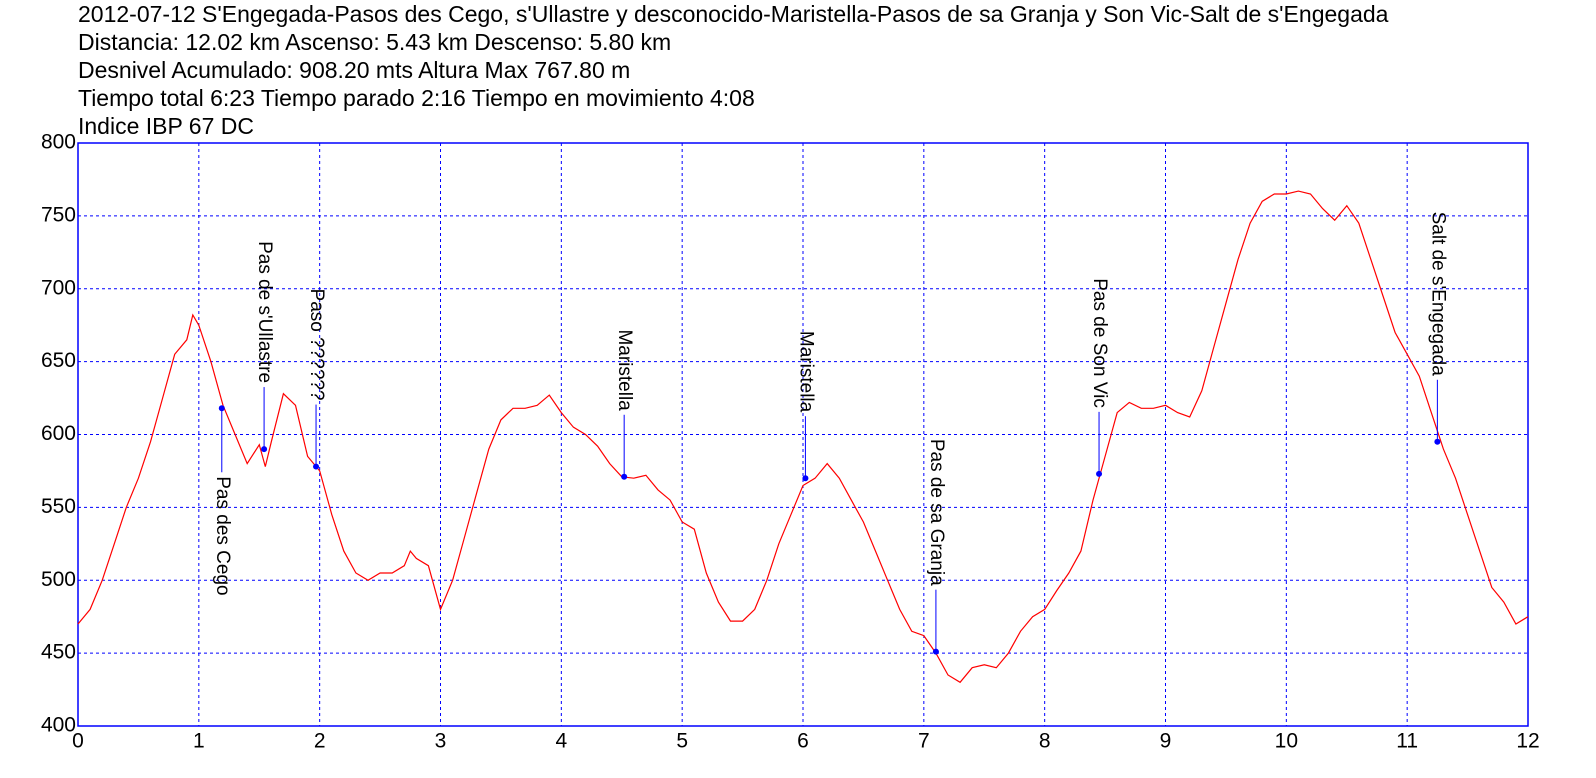  Describe the element at coordinates (58, 142) in the screenshot. I see `y-tick-label: 800` at that location.